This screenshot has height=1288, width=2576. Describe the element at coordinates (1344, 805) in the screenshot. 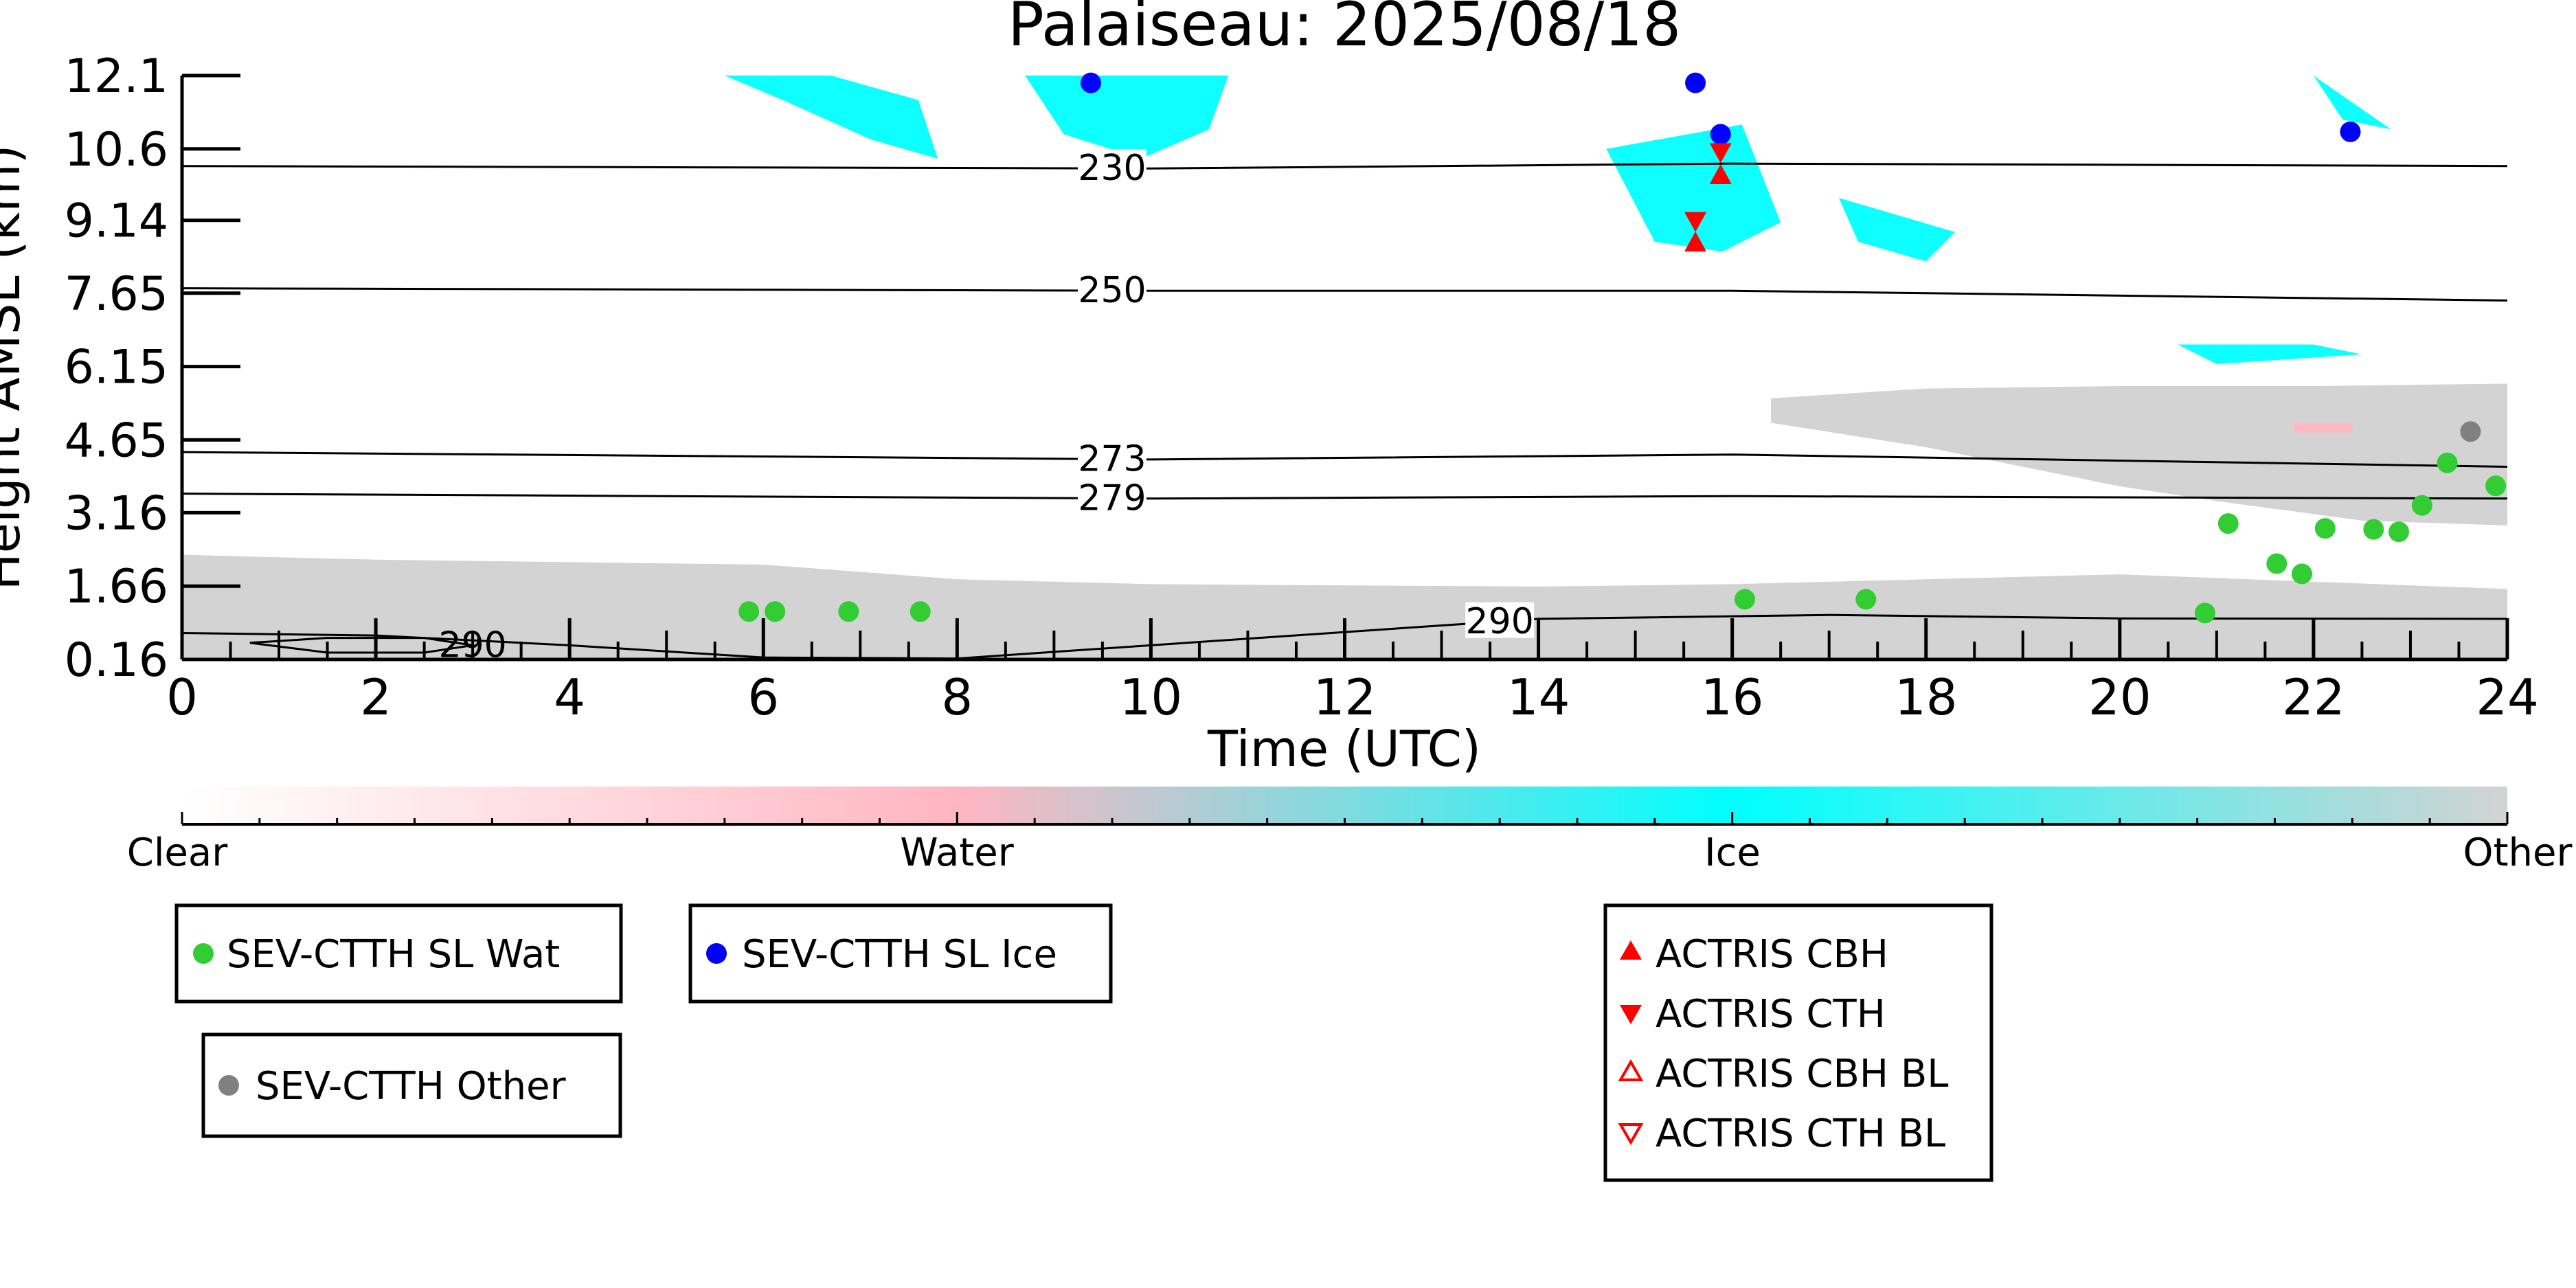

I see `colorbar-gradient` at that location.